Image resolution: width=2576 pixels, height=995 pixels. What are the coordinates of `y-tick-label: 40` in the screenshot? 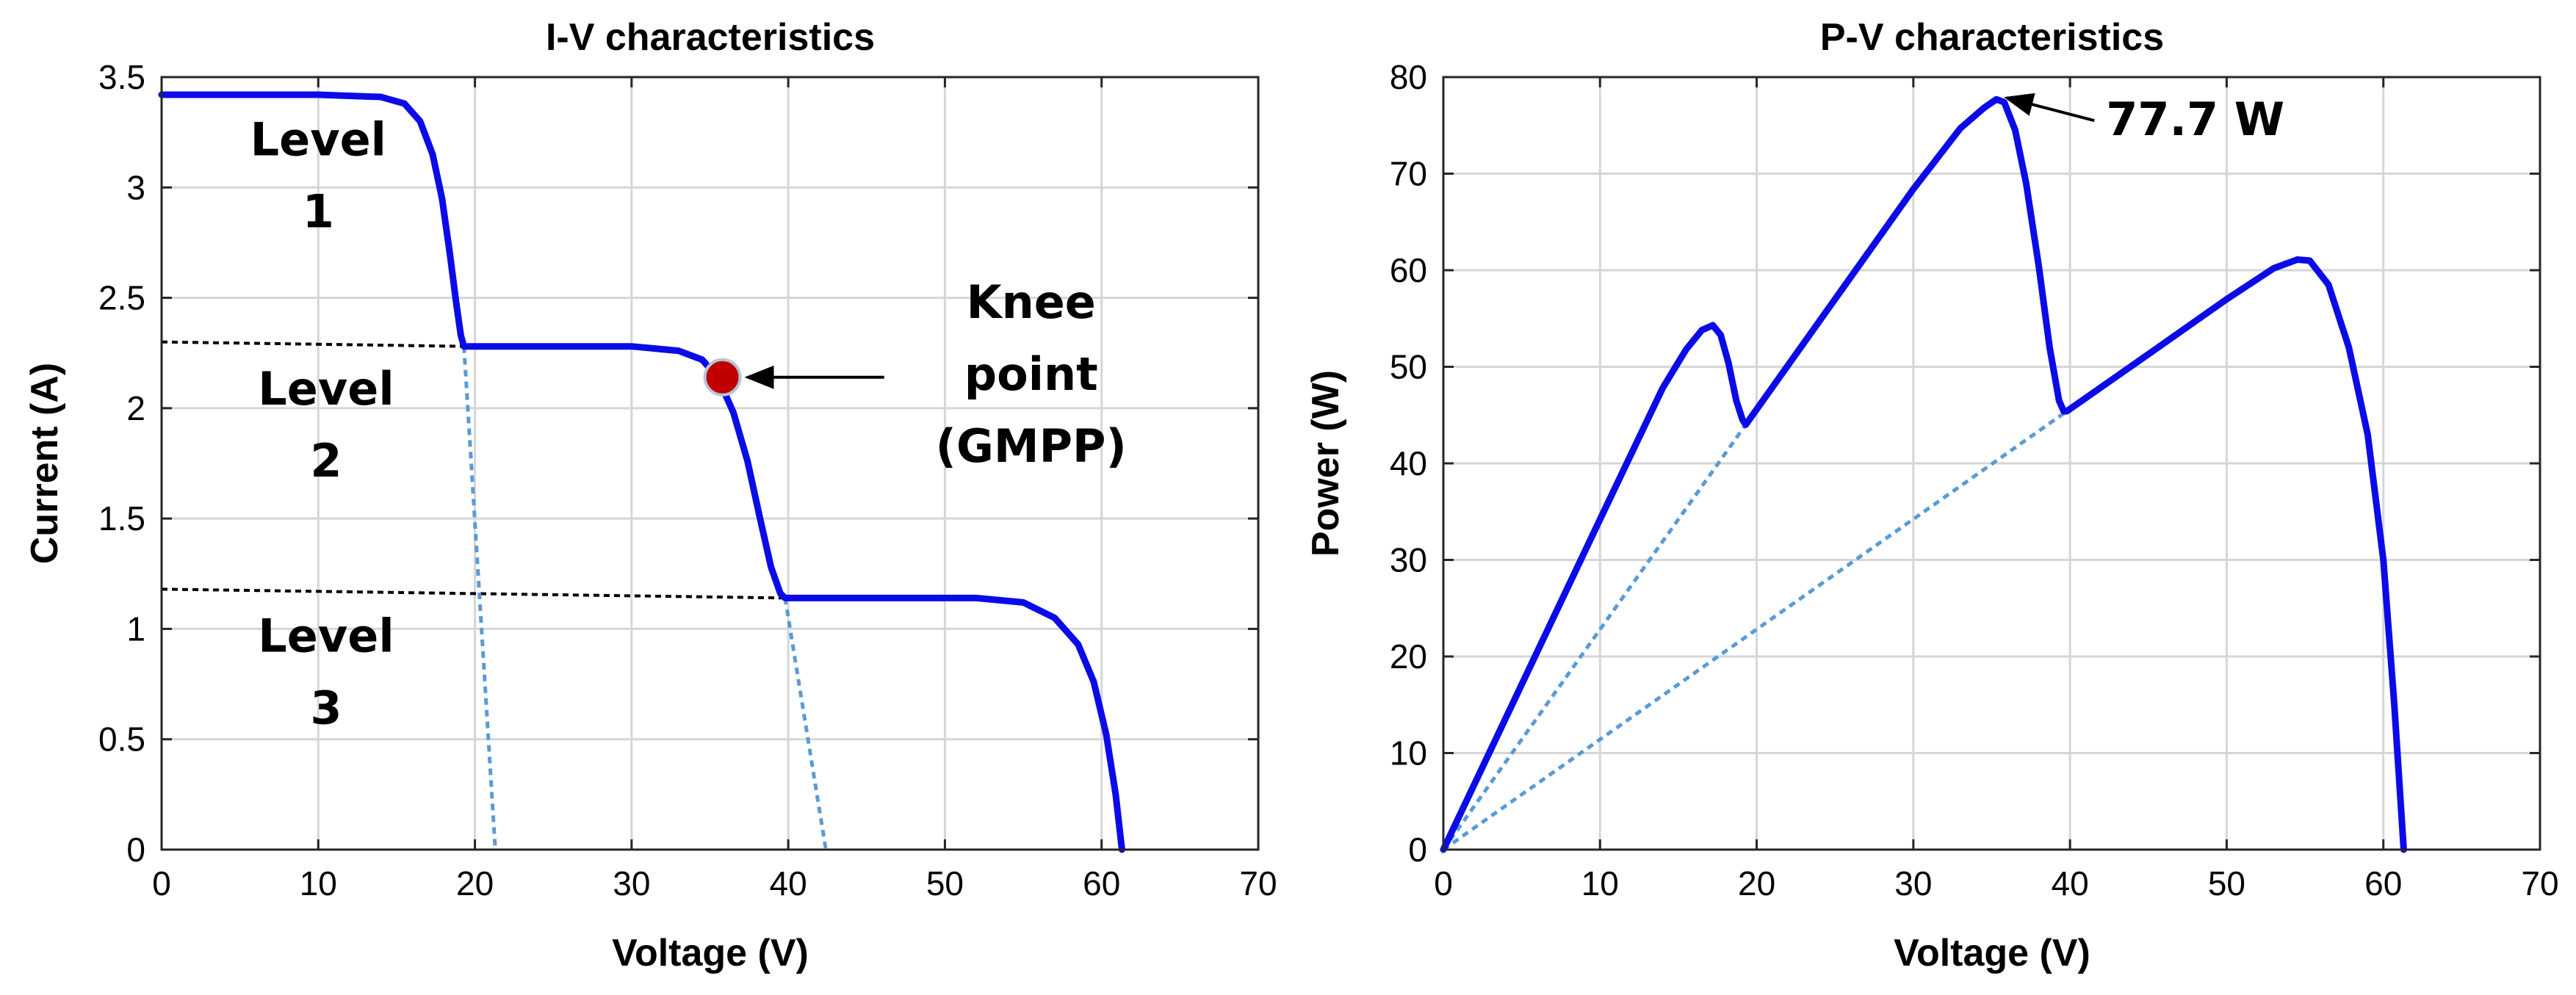 It's located at (1408, 463).